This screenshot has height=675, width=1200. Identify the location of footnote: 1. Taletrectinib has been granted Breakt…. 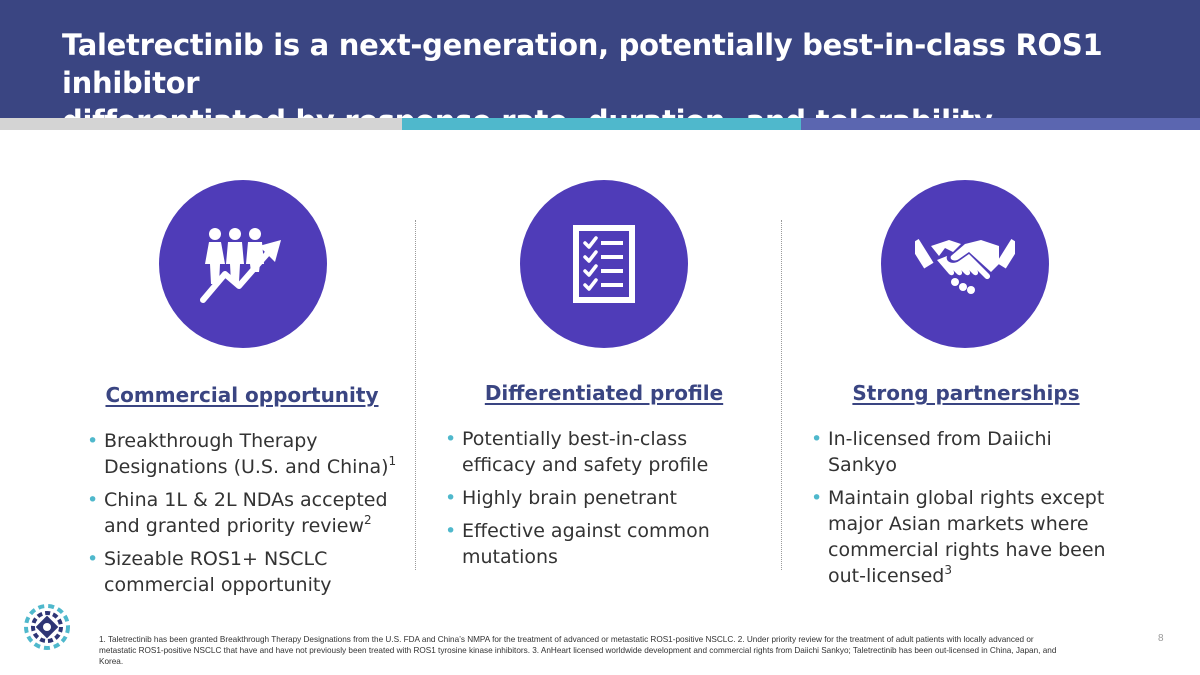
(578, 650).